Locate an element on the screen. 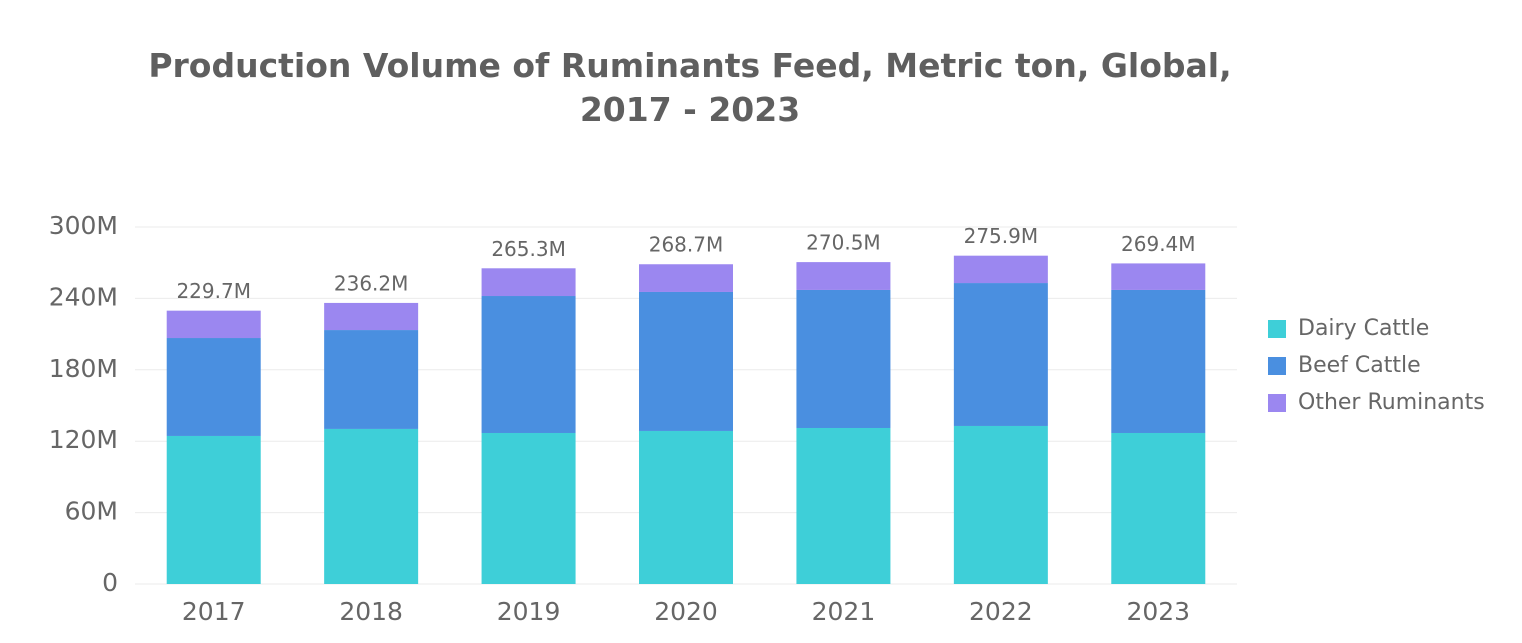 Image resolution: width=1522 pixels, height=643 pixels. x-tick-label: 2020 is located at coordinates (686, 611).